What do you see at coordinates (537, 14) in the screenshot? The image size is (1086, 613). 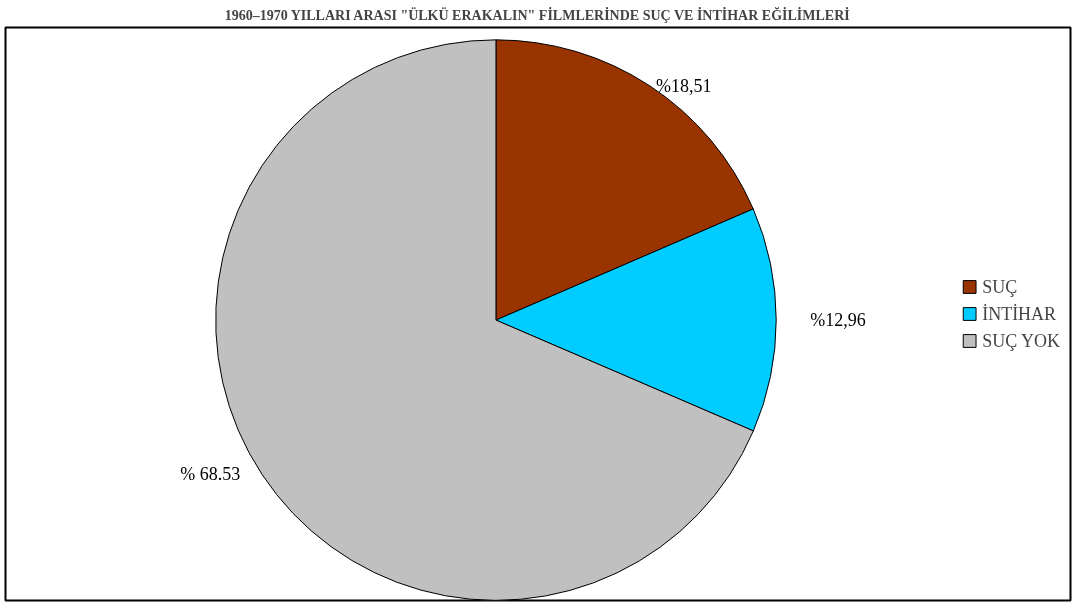 I see `chart-title: 1960–1970 YILLARI ARASI "ÜLKÜ ERAKALIN" FİLMLERİNDE SUÇ VE İNTİHAR EĞİLİMLERİ` at bounding box center [537, 14].